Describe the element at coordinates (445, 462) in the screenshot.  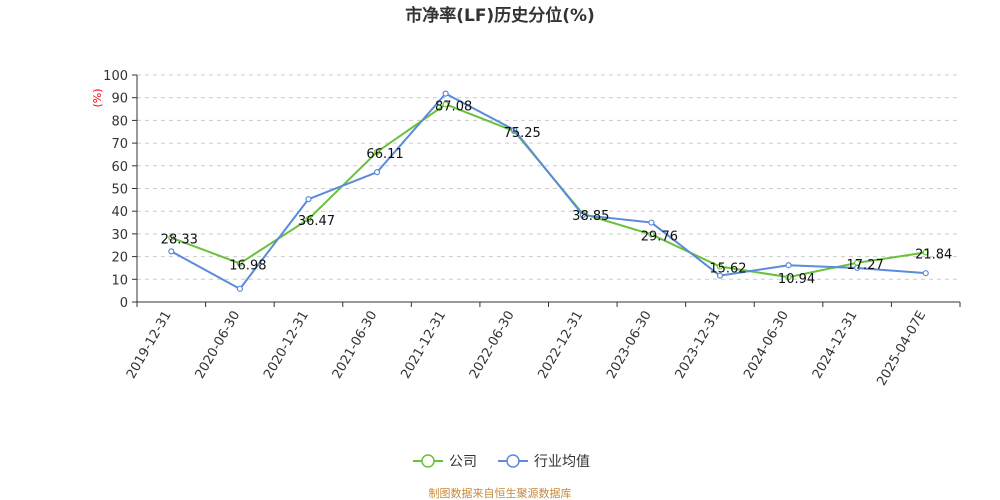
I see `legend-item: 公司` at that location.